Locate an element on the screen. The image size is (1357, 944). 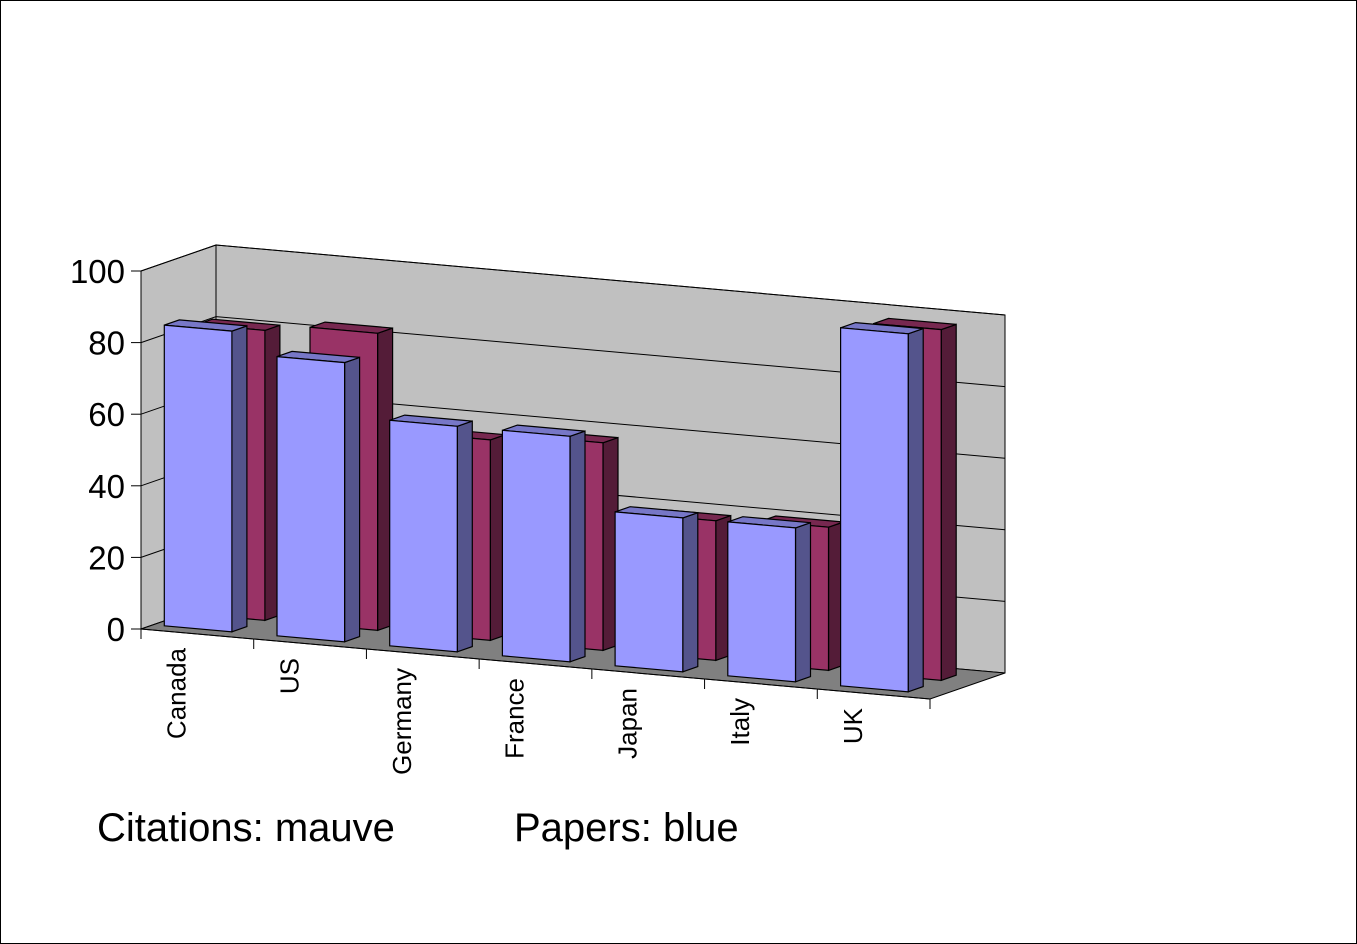
papers-bar-france-front is located at coordinates (536, 546).